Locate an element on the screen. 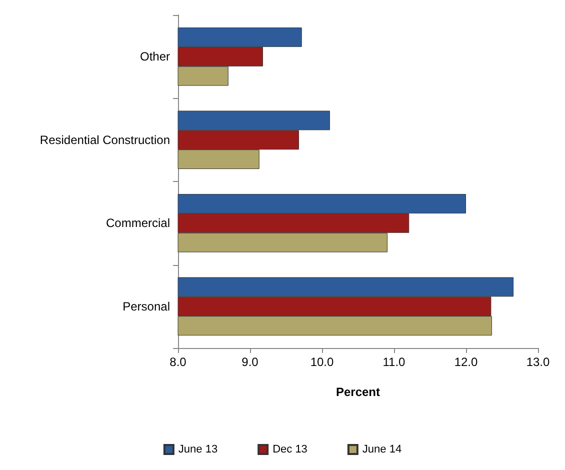 The width and height of the screenshot is (565, 470). y-tick-label: Residential Construction is located at coordinates (105, 139).